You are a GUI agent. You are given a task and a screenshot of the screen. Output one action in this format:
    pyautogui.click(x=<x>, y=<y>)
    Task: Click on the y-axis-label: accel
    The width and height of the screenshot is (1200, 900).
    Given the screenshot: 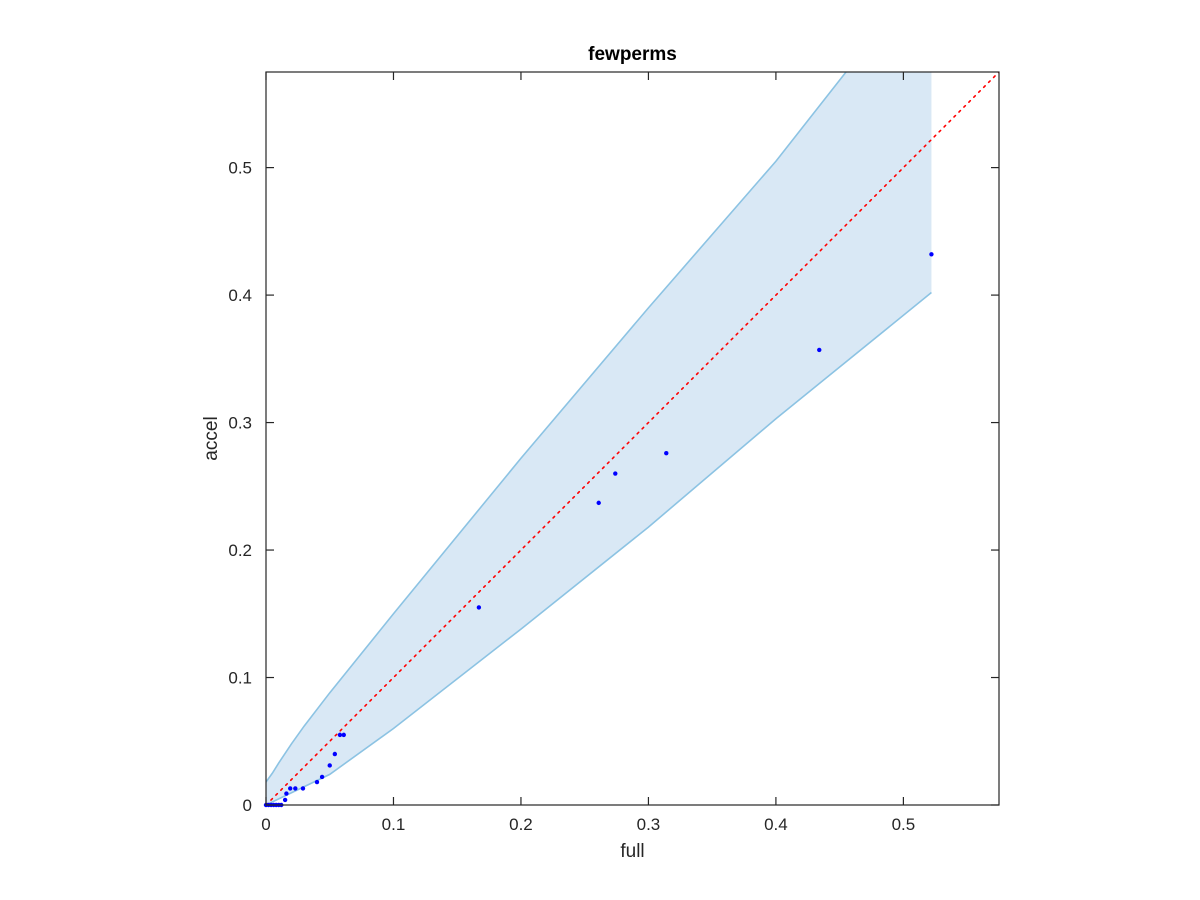 What is the action you would take?
    pyautogui.click(x=211, y=438)
    